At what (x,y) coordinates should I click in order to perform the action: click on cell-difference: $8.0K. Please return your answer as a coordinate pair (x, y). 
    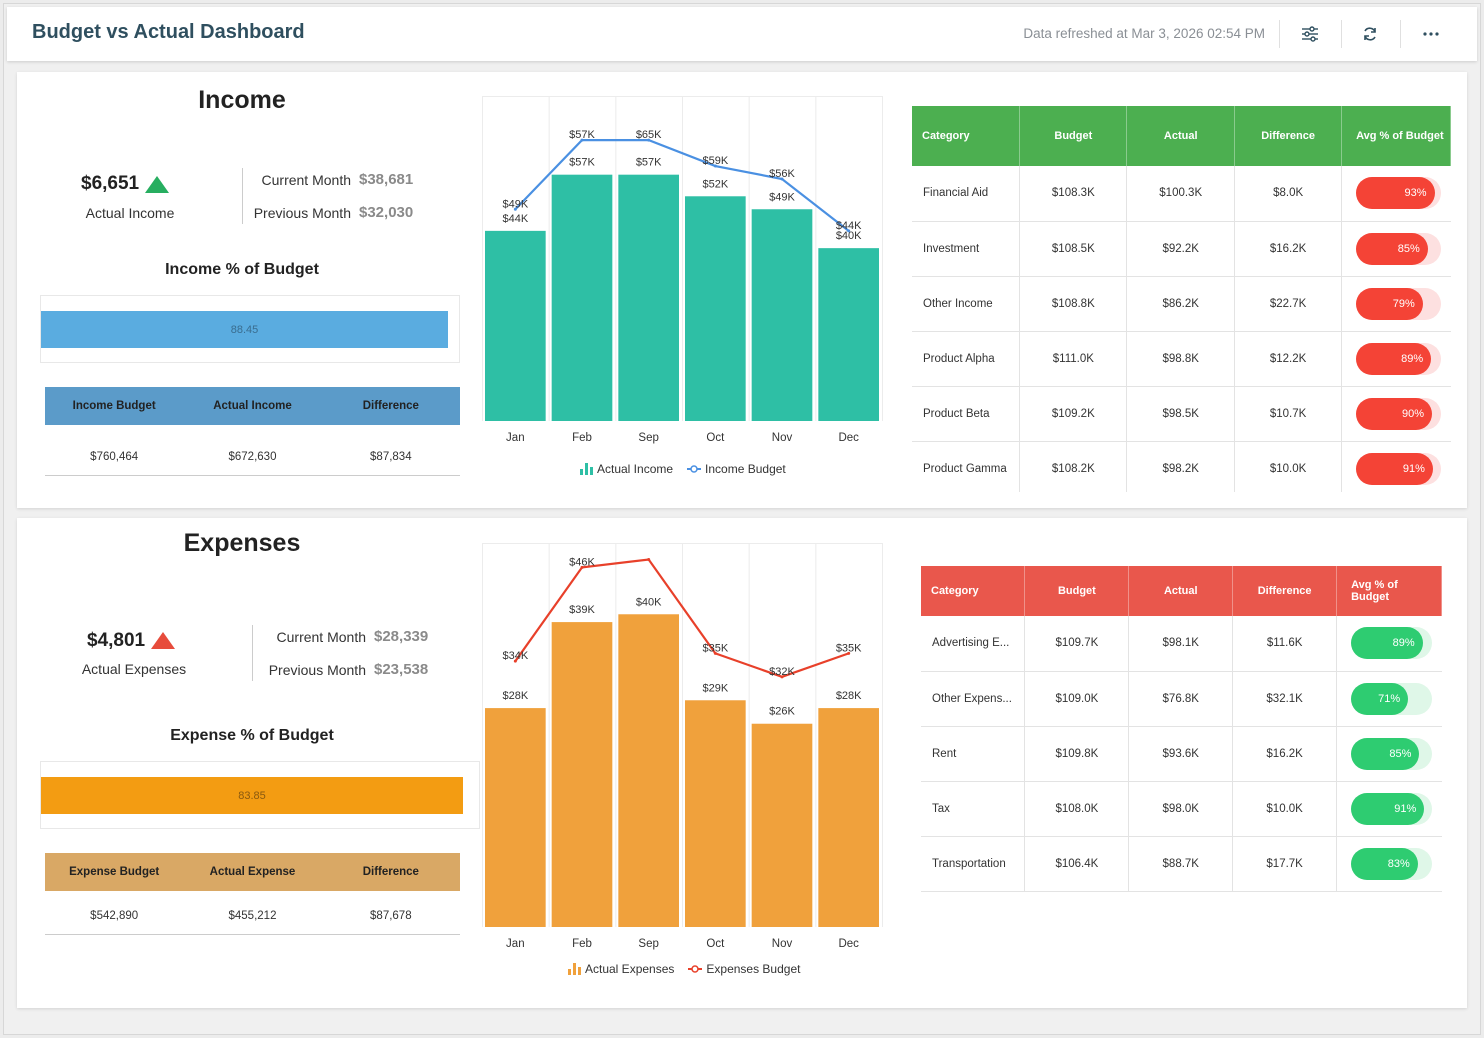
    Looking at the image, I should click on (1288, 194).